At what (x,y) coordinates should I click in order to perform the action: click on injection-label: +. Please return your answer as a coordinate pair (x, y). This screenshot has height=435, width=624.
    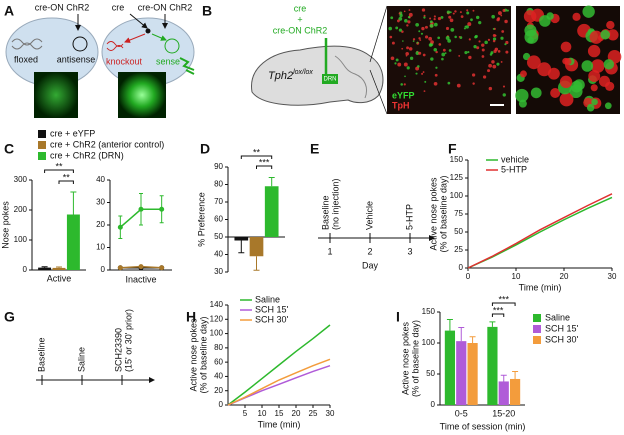
    Looking at the image, I should click on (299, 19).